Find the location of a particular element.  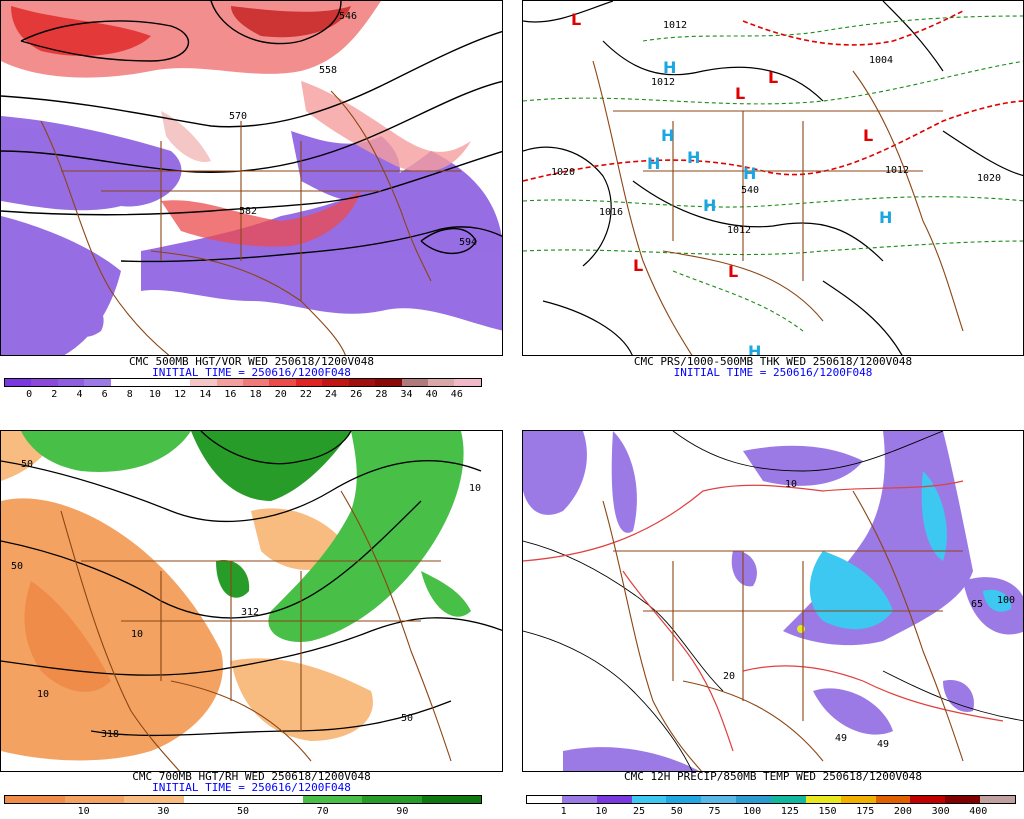

rh-label: 50 is located at coordinates (27, 464).